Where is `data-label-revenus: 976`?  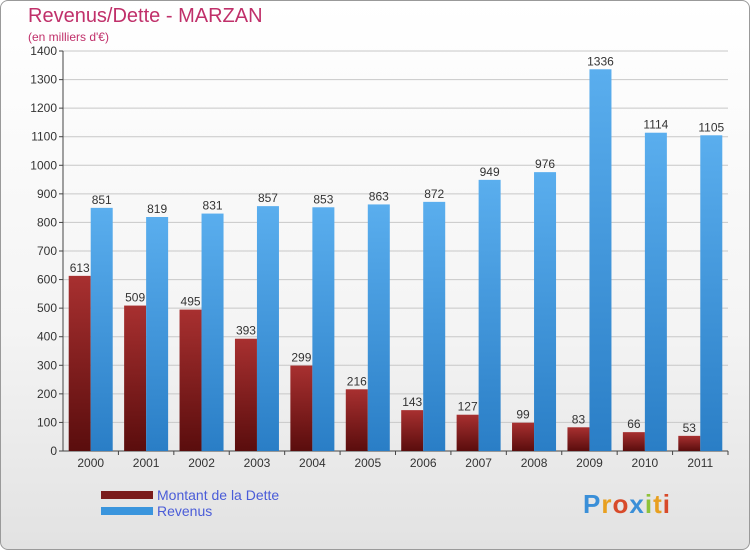
data-label-revenus: 976 is located at coordinates (545, 164).